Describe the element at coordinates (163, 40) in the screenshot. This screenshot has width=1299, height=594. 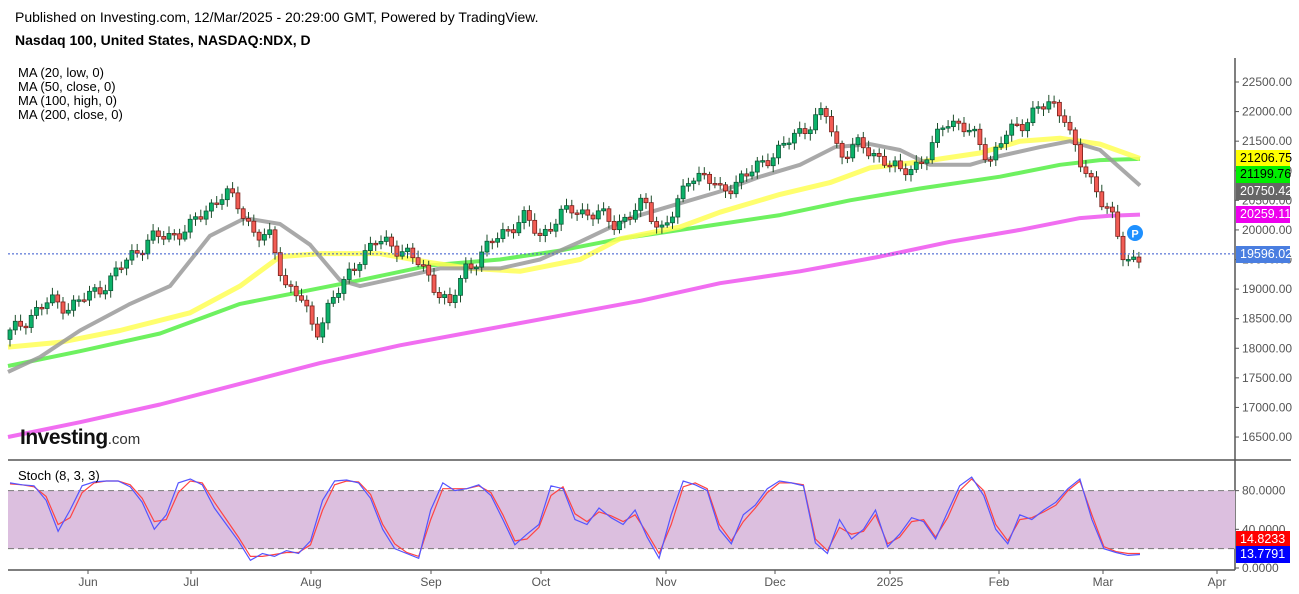
I see `symbol-title: Nasdaq 100, United States, NASDAQ:NDX, D` at that location.